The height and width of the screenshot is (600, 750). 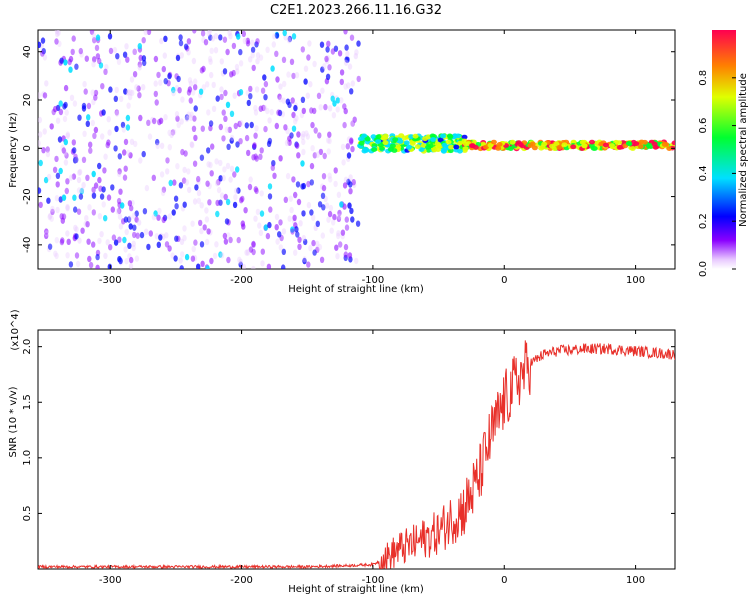 What do you see at coordinates (356, 289) in the screenshot?
I see `heatmap-x-label: Height of straight line (km)` at bounding box center [356, 289].